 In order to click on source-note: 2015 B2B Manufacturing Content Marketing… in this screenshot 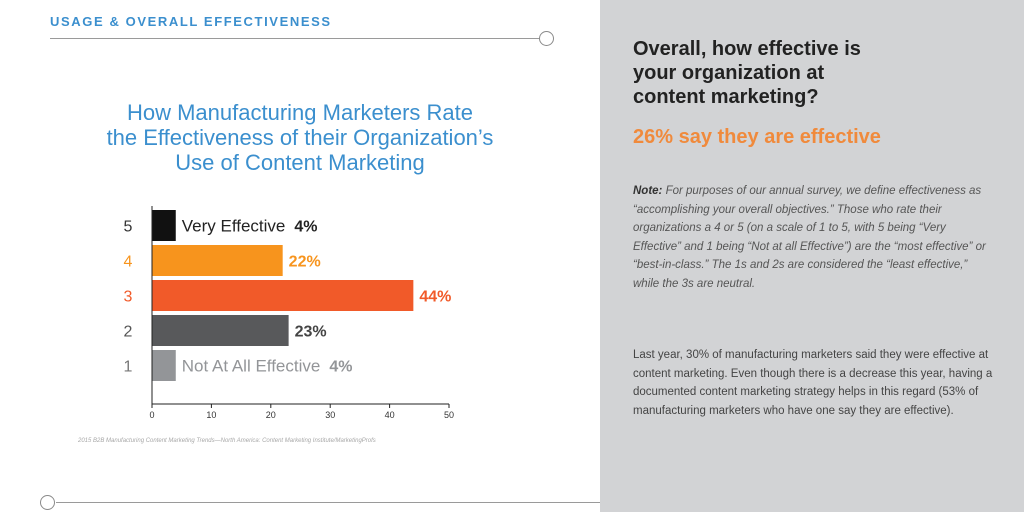, I will do `click(227, 441)`.